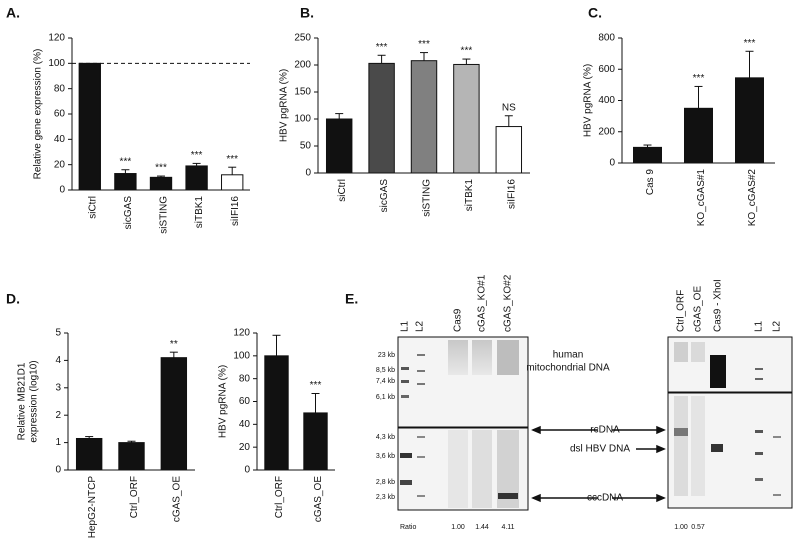  What do you see at coordinates (13, 13) in the screenshot?
I see `panel-label: A.` at bounding box center [13, 13].